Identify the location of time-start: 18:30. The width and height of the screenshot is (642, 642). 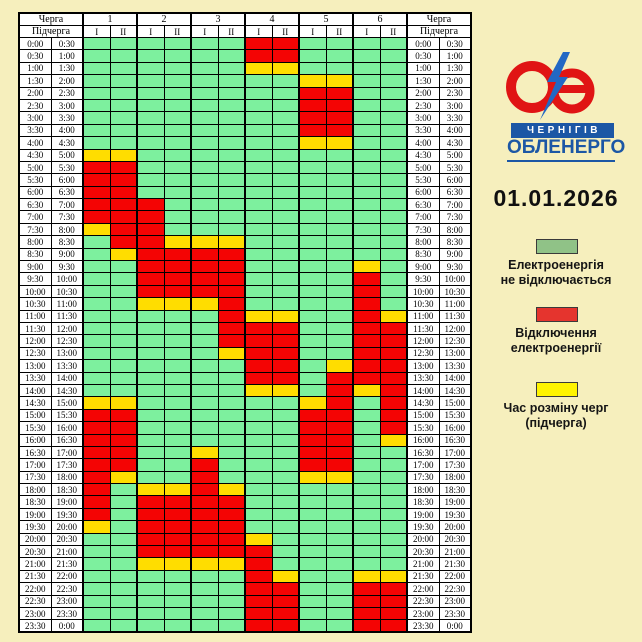
(35, 502).